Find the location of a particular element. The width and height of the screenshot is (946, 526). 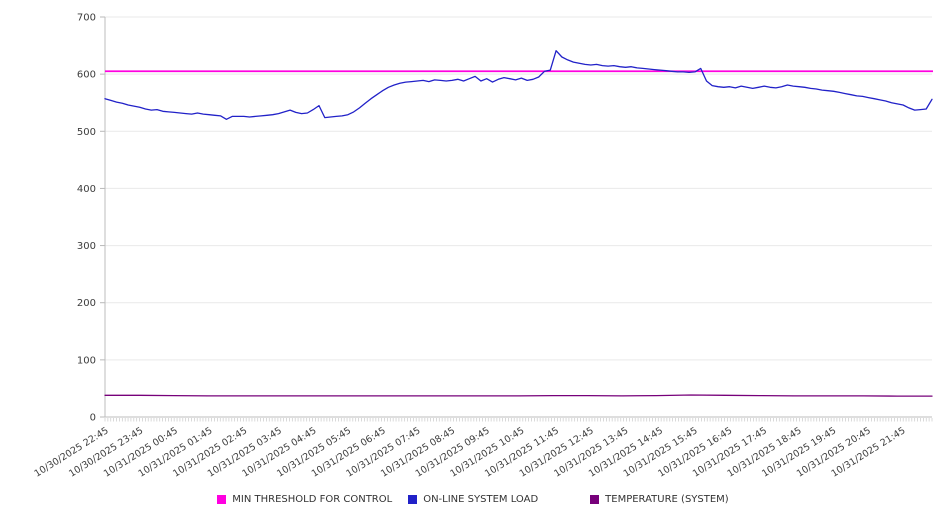

y-axis-label: 500 is located at coordinates (86, 132).